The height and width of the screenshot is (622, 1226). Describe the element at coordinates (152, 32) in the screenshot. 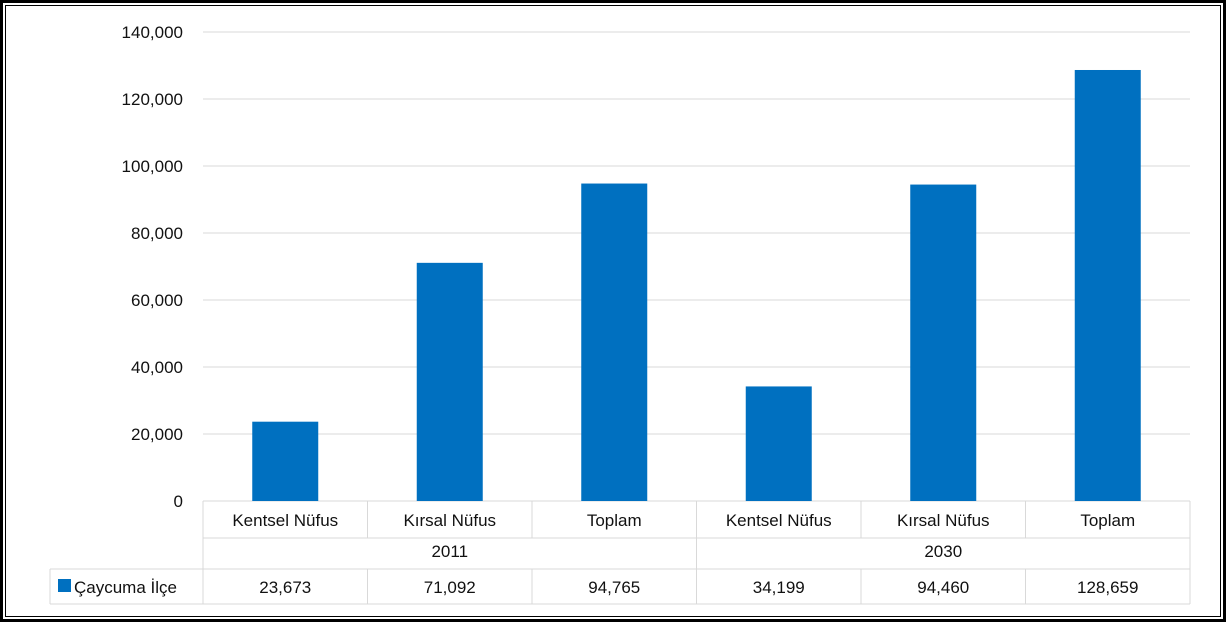

I see `y-tick-label: 140,000` at that location.